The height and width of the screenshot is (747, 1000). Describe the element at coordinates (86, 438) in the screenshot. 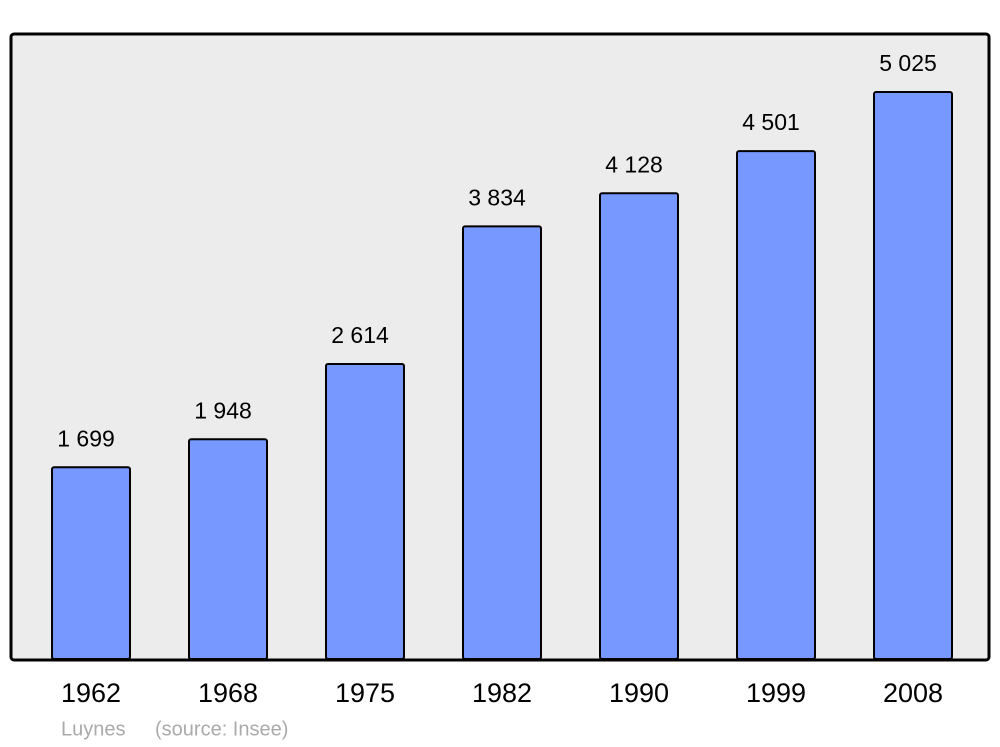

I see `value-label: 1 699` at that location.